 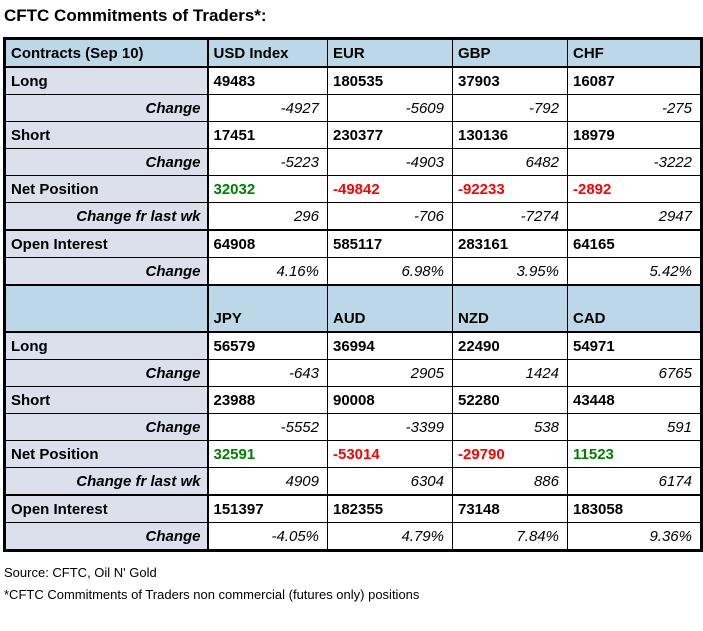 What do you see at coordinates (510, 308) in the screenshot?
I see `column-header: NZD` at bounding box center [510, 308].